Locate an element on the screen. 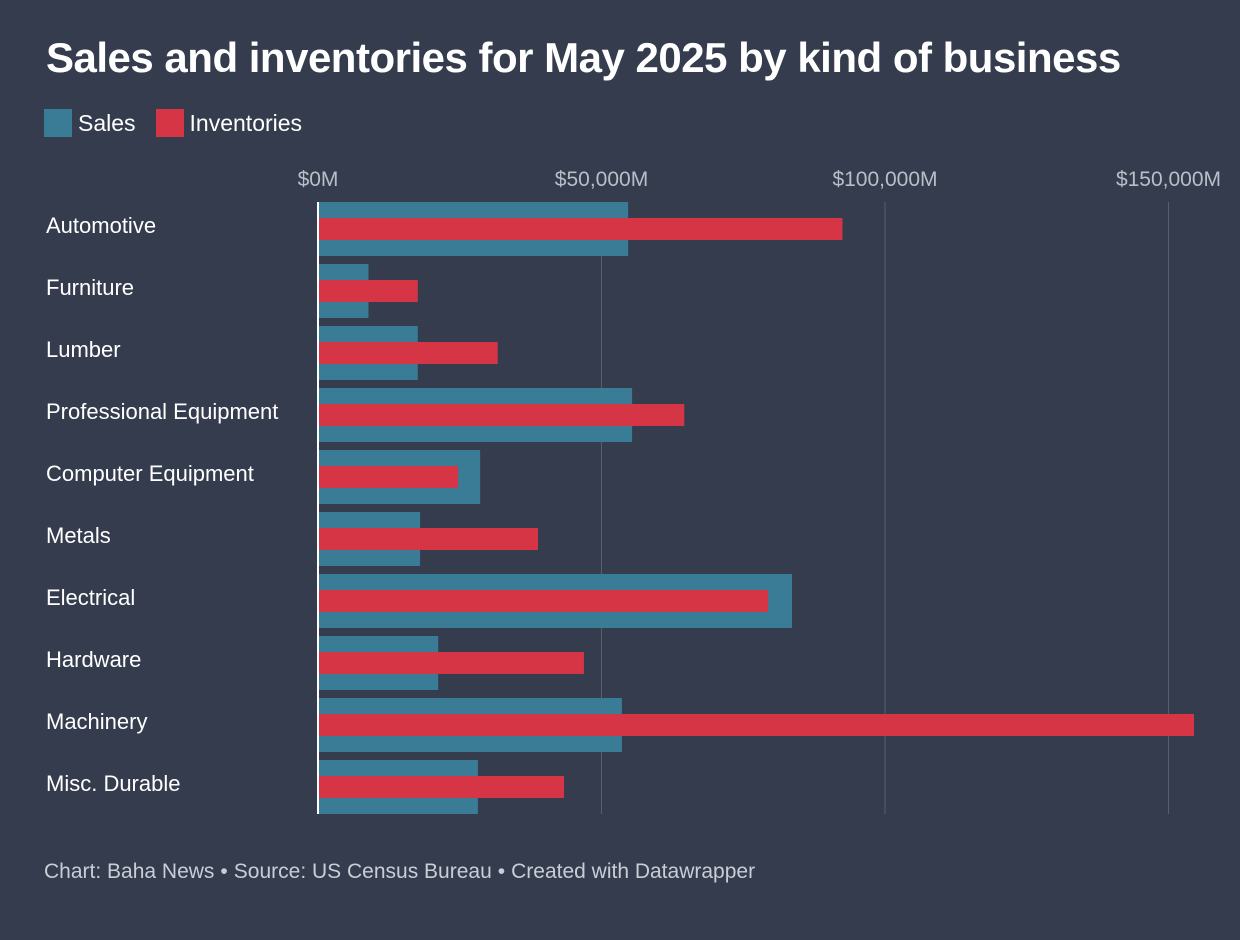 This screenshot has width=1240, height=940. legend-item-sales: Sales is located at coordinates (90, 123).